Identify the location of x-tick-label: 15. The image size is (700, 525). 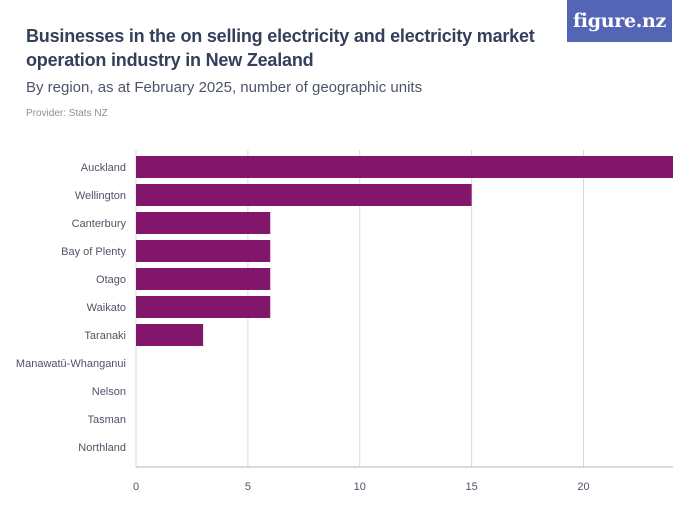
(472, 487).